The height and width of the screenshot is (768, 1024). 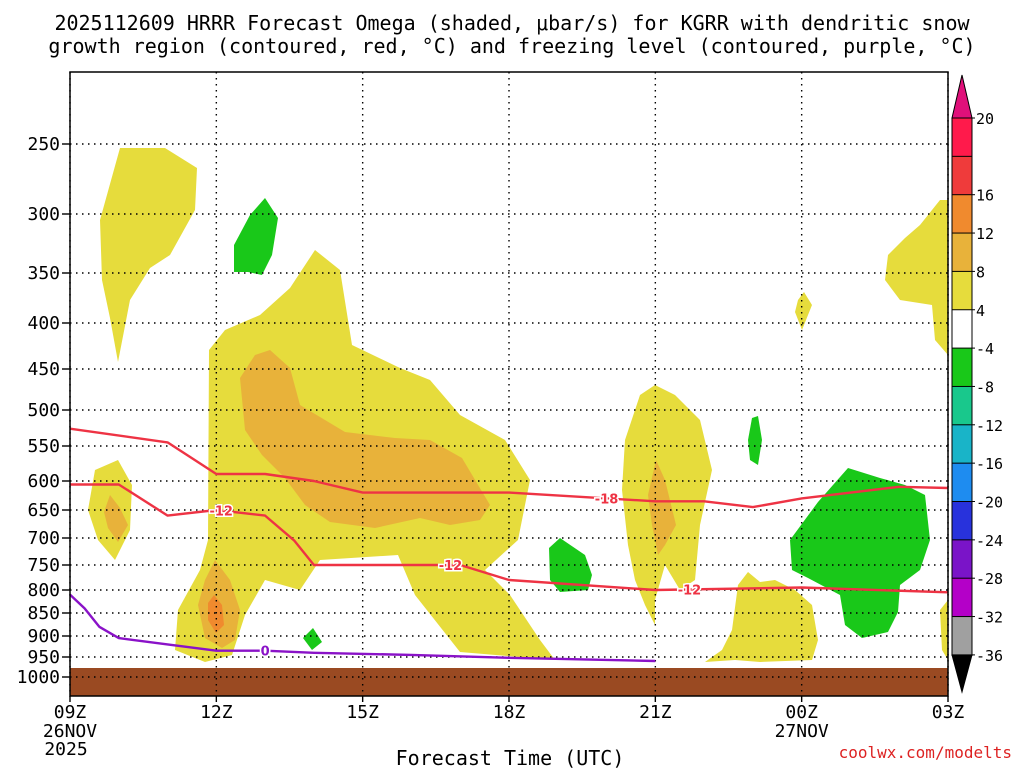 What do you see at coordinates (948, 712) in the screenshot?
I see `x-tick-label-03Z: 03Z` at bounding box center [948, 712].